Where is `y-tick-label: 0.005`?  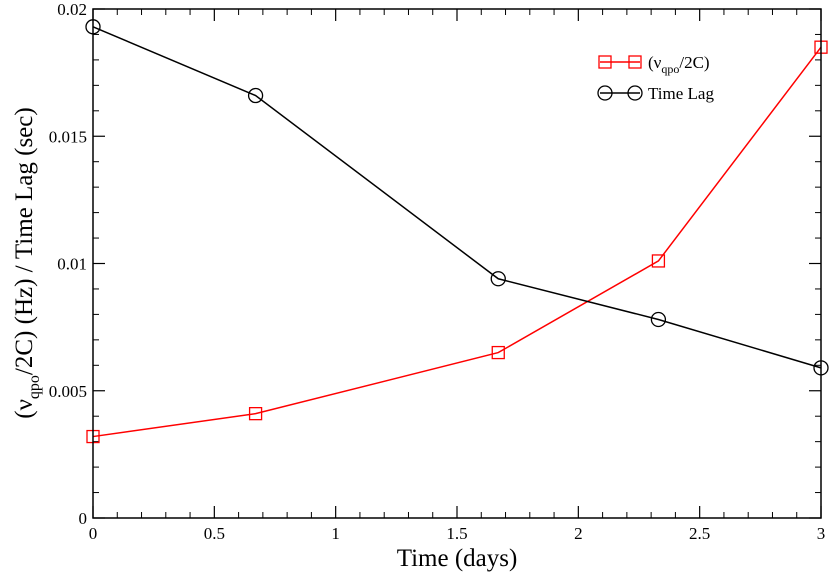
y-tick-label: 0.005 is located at coordinates (68, 391).